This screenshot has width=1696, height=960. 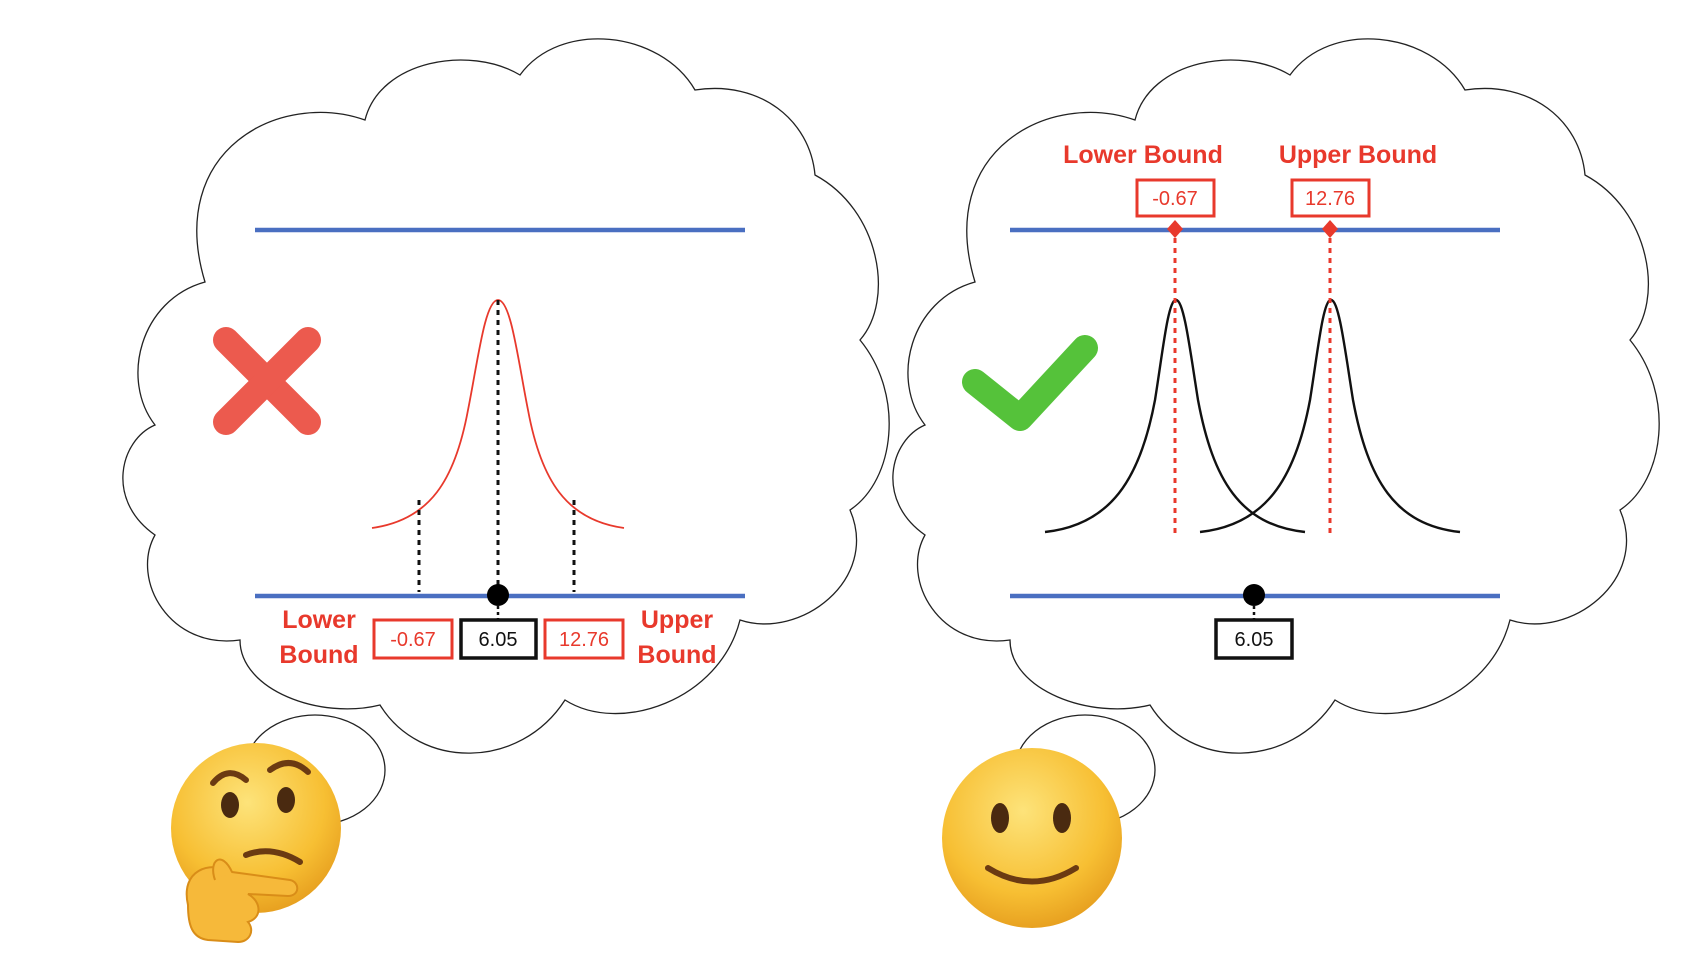 I want to click on cross-icon, so click(x=267, y=381).